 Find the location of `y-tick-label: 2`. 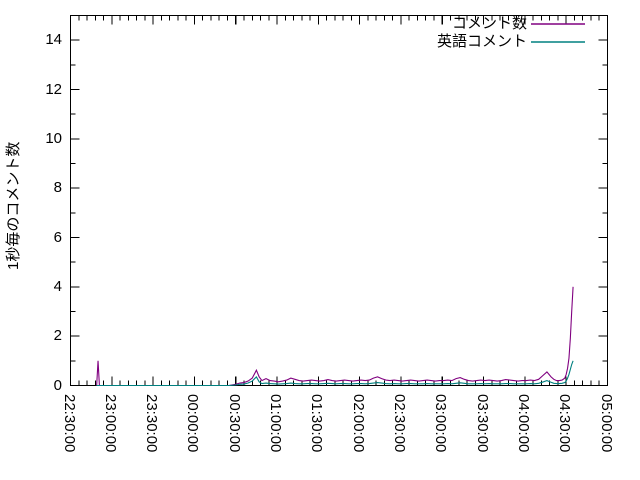

y-tick-label: 2 is located at coordinates (57, 336).